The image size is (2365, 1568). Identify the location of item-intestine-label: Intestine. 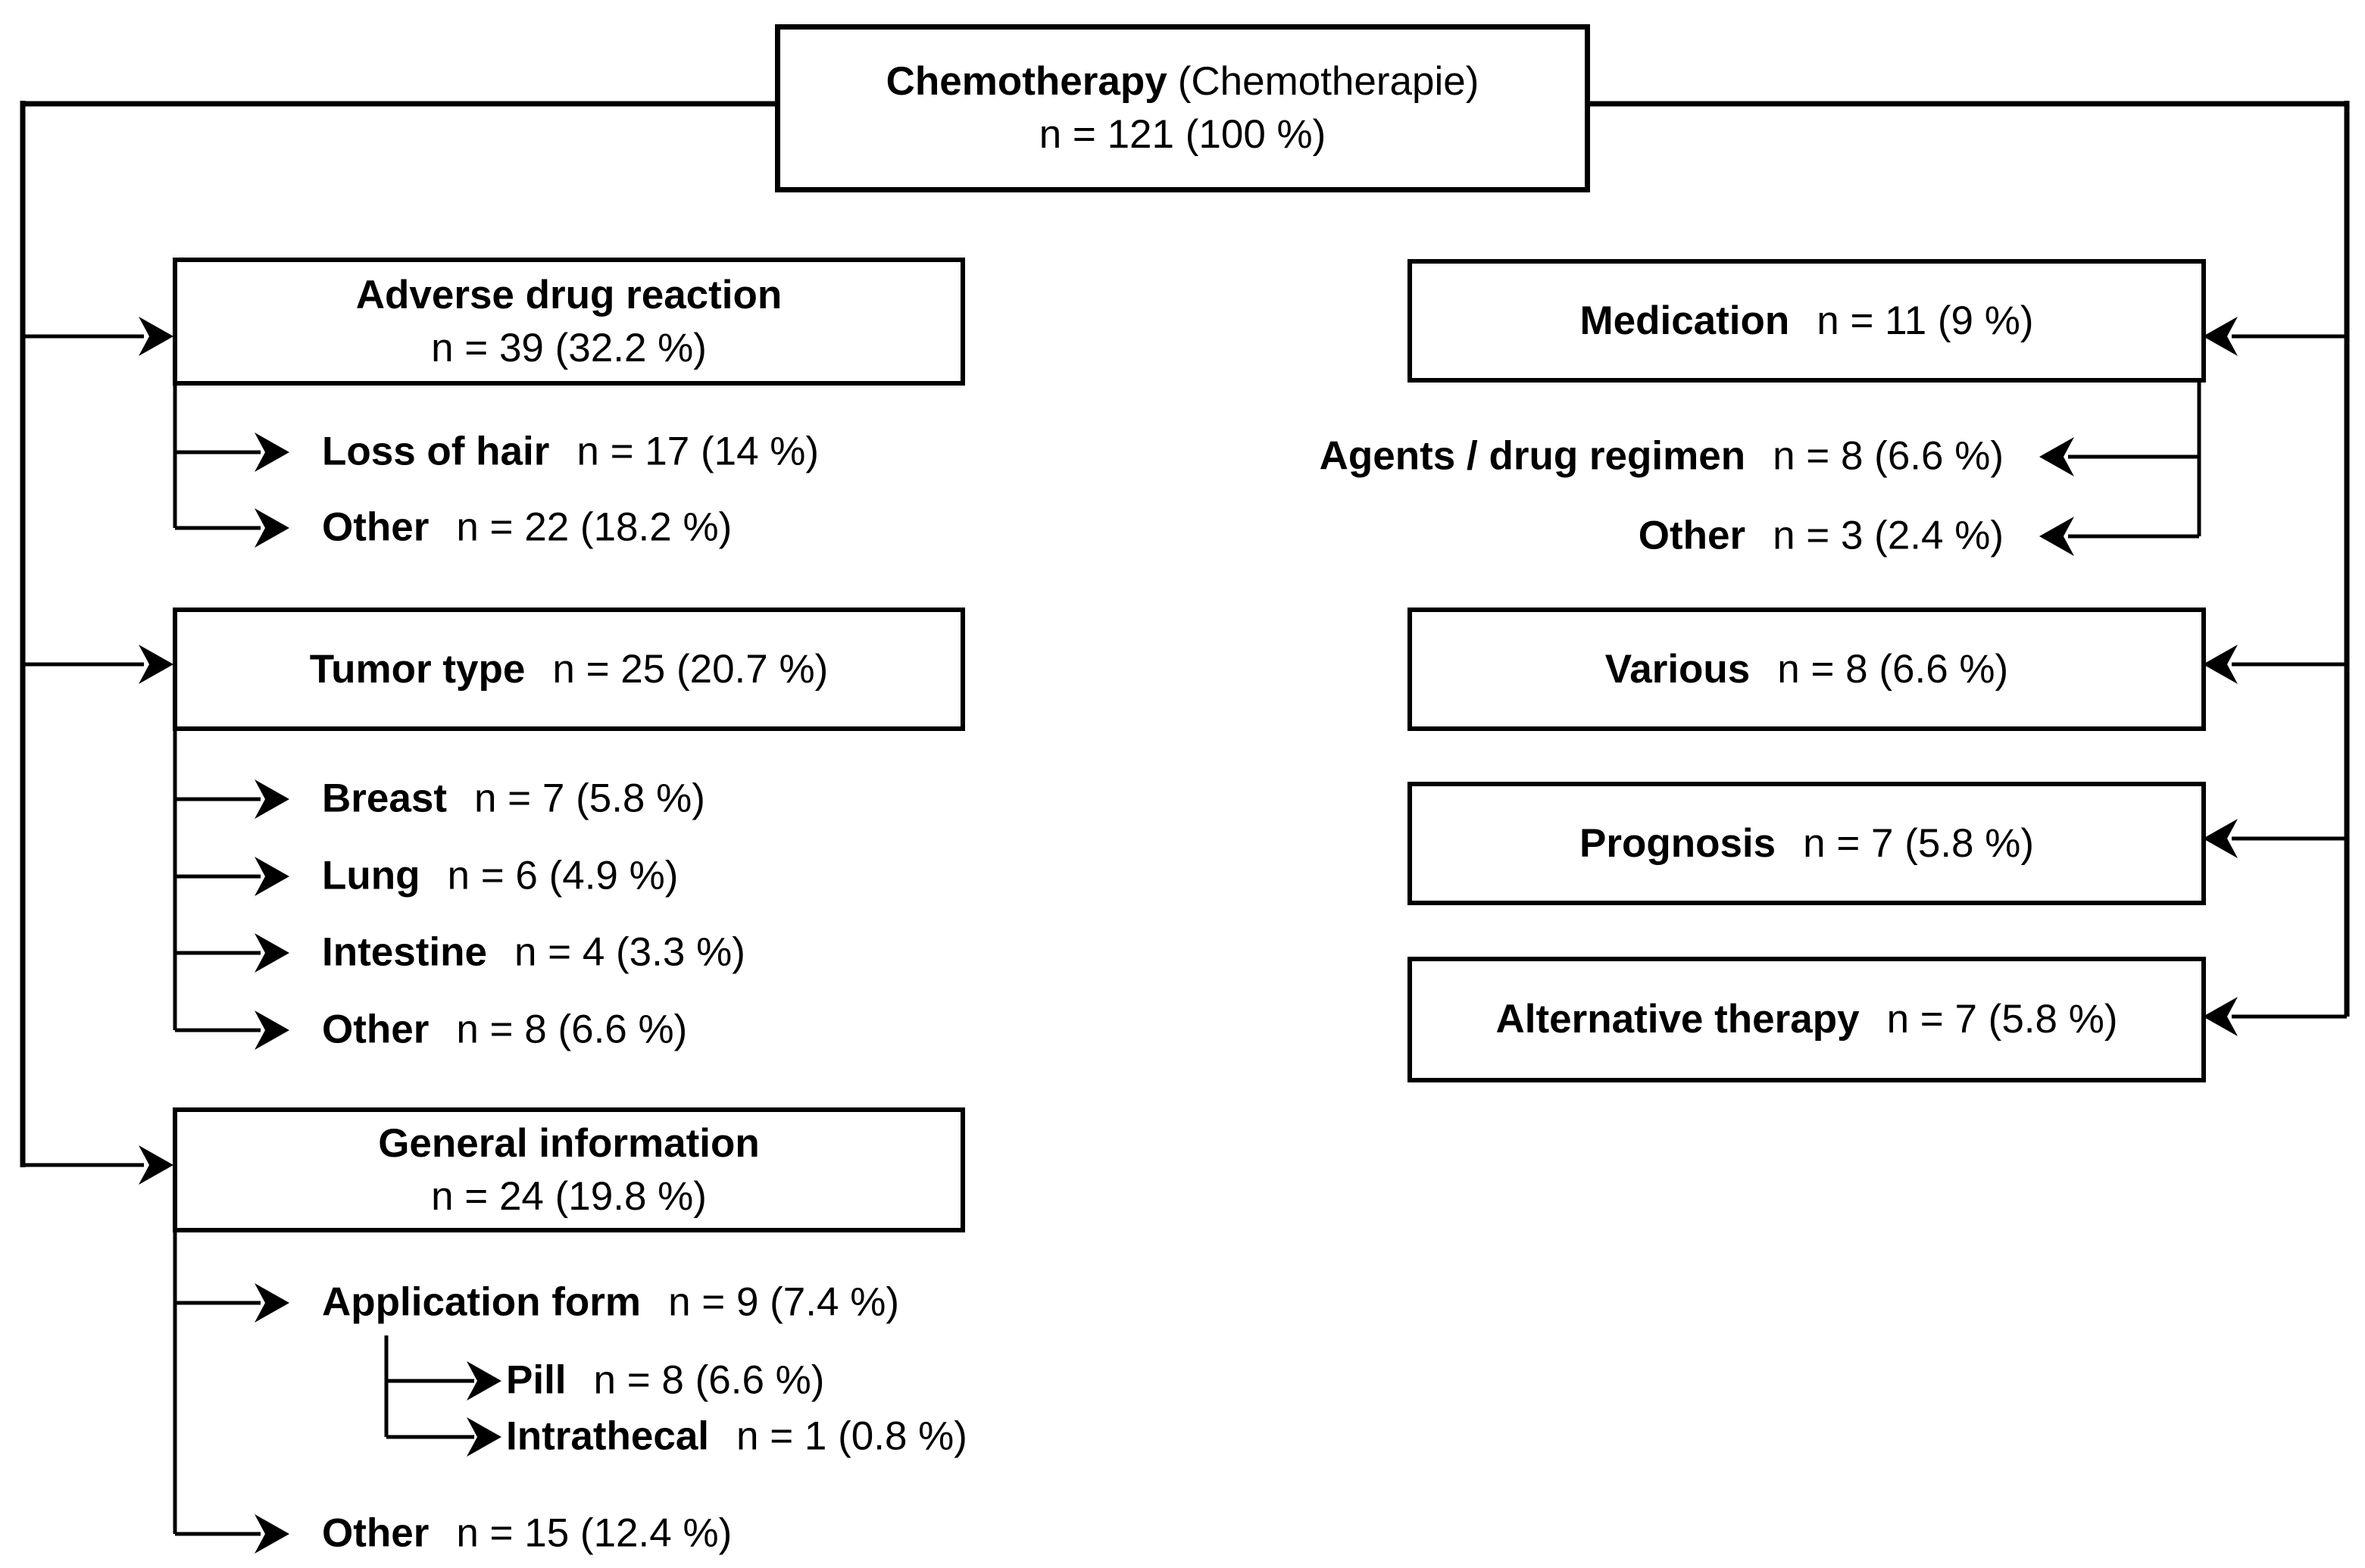
(404, 952).